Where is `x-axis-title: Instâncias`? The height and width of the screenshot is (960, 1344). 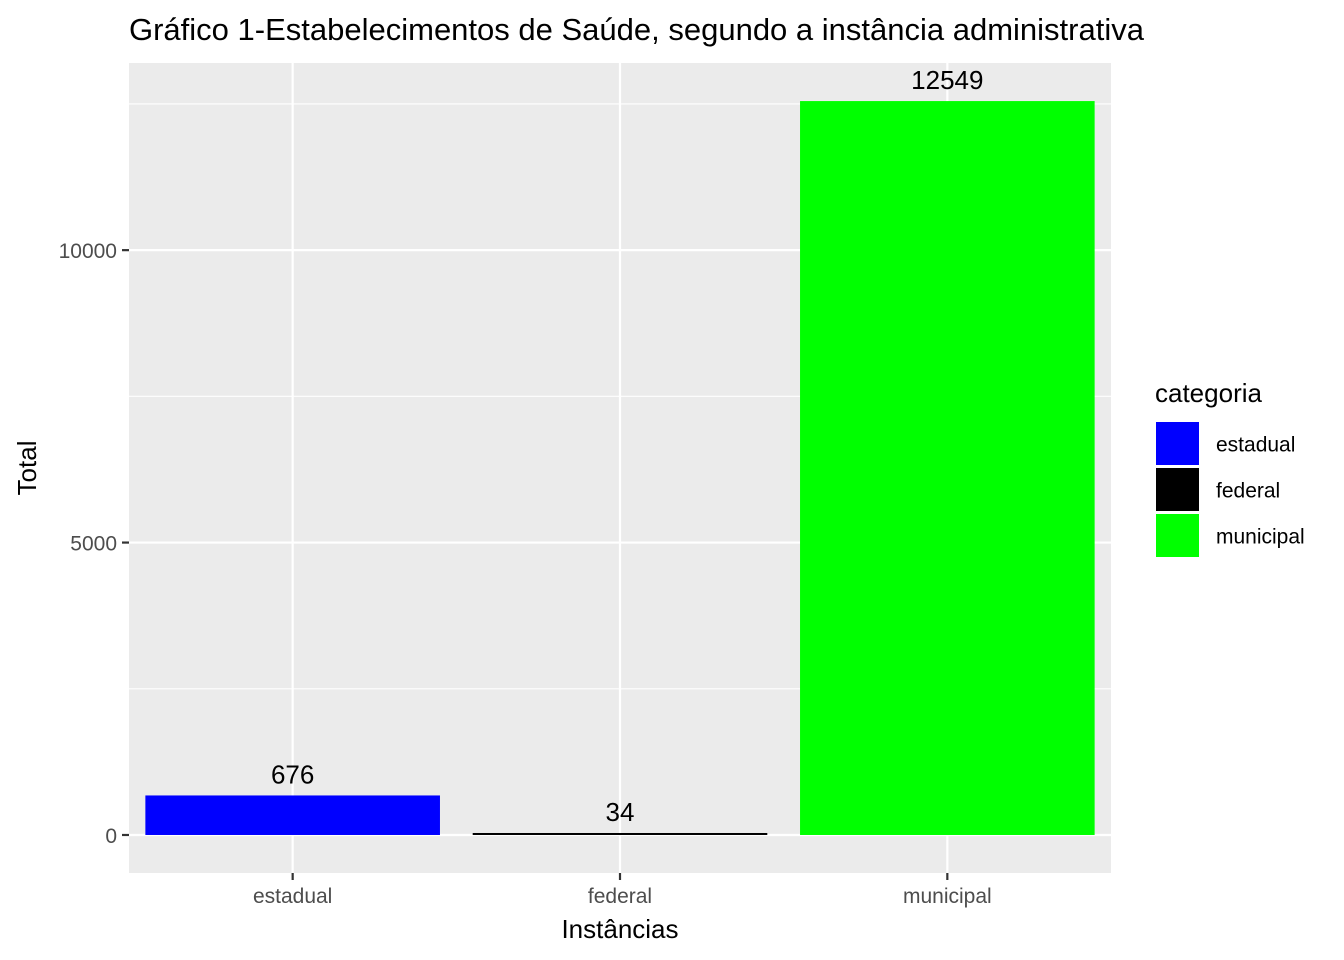
x-axis-title: Instâncias is located at coordinates (619, 929).